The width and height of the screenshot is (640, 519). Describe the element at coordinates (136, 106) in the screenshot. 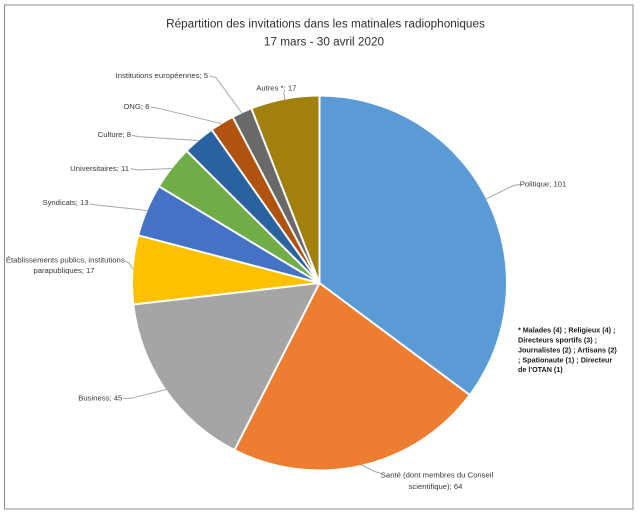

I see `svg-text: ONG; 6` at that location.